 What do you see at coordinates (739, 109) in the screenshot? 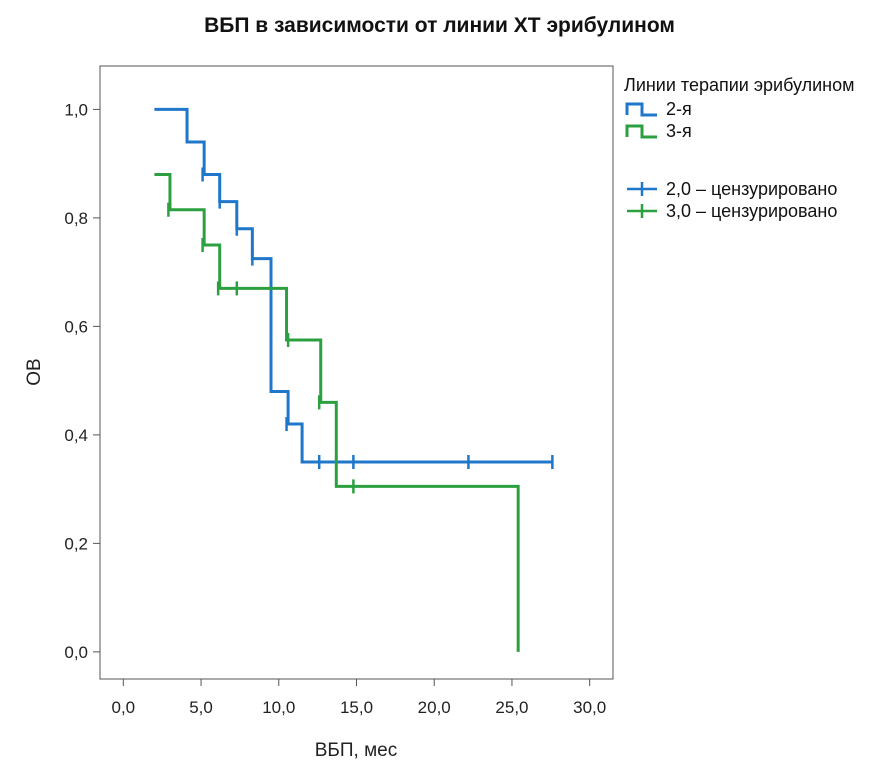
I see `legend-item-line-2: 2-я` at bounding box center [739, 109].